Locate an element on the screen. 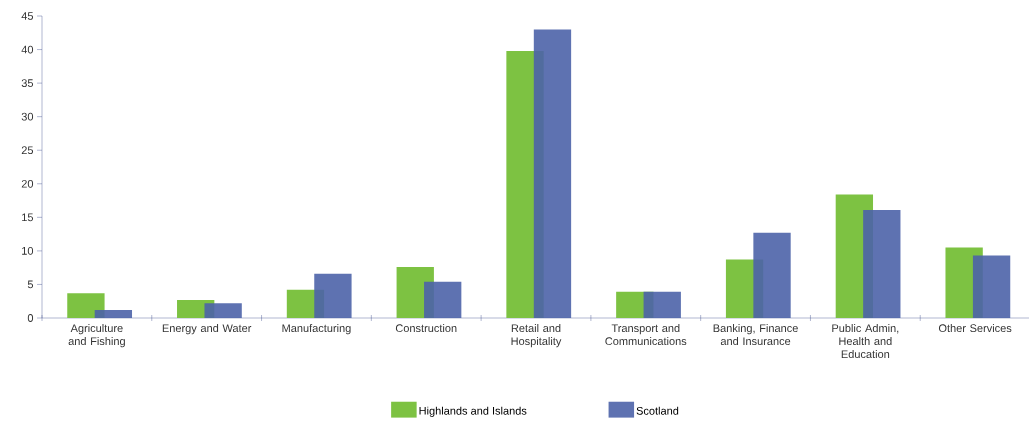  x-tick-label: Energy and Water is located at coordinates (207, 329).